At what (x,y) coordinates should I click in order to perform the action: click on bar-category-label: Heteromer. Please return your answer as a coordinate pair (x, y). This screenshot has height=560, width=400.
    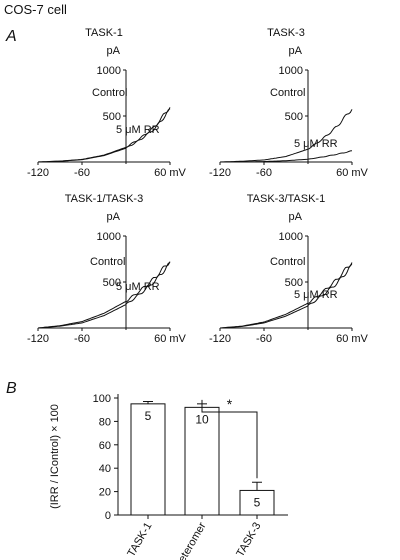
    Looking at the image, I should click on (190, 540).